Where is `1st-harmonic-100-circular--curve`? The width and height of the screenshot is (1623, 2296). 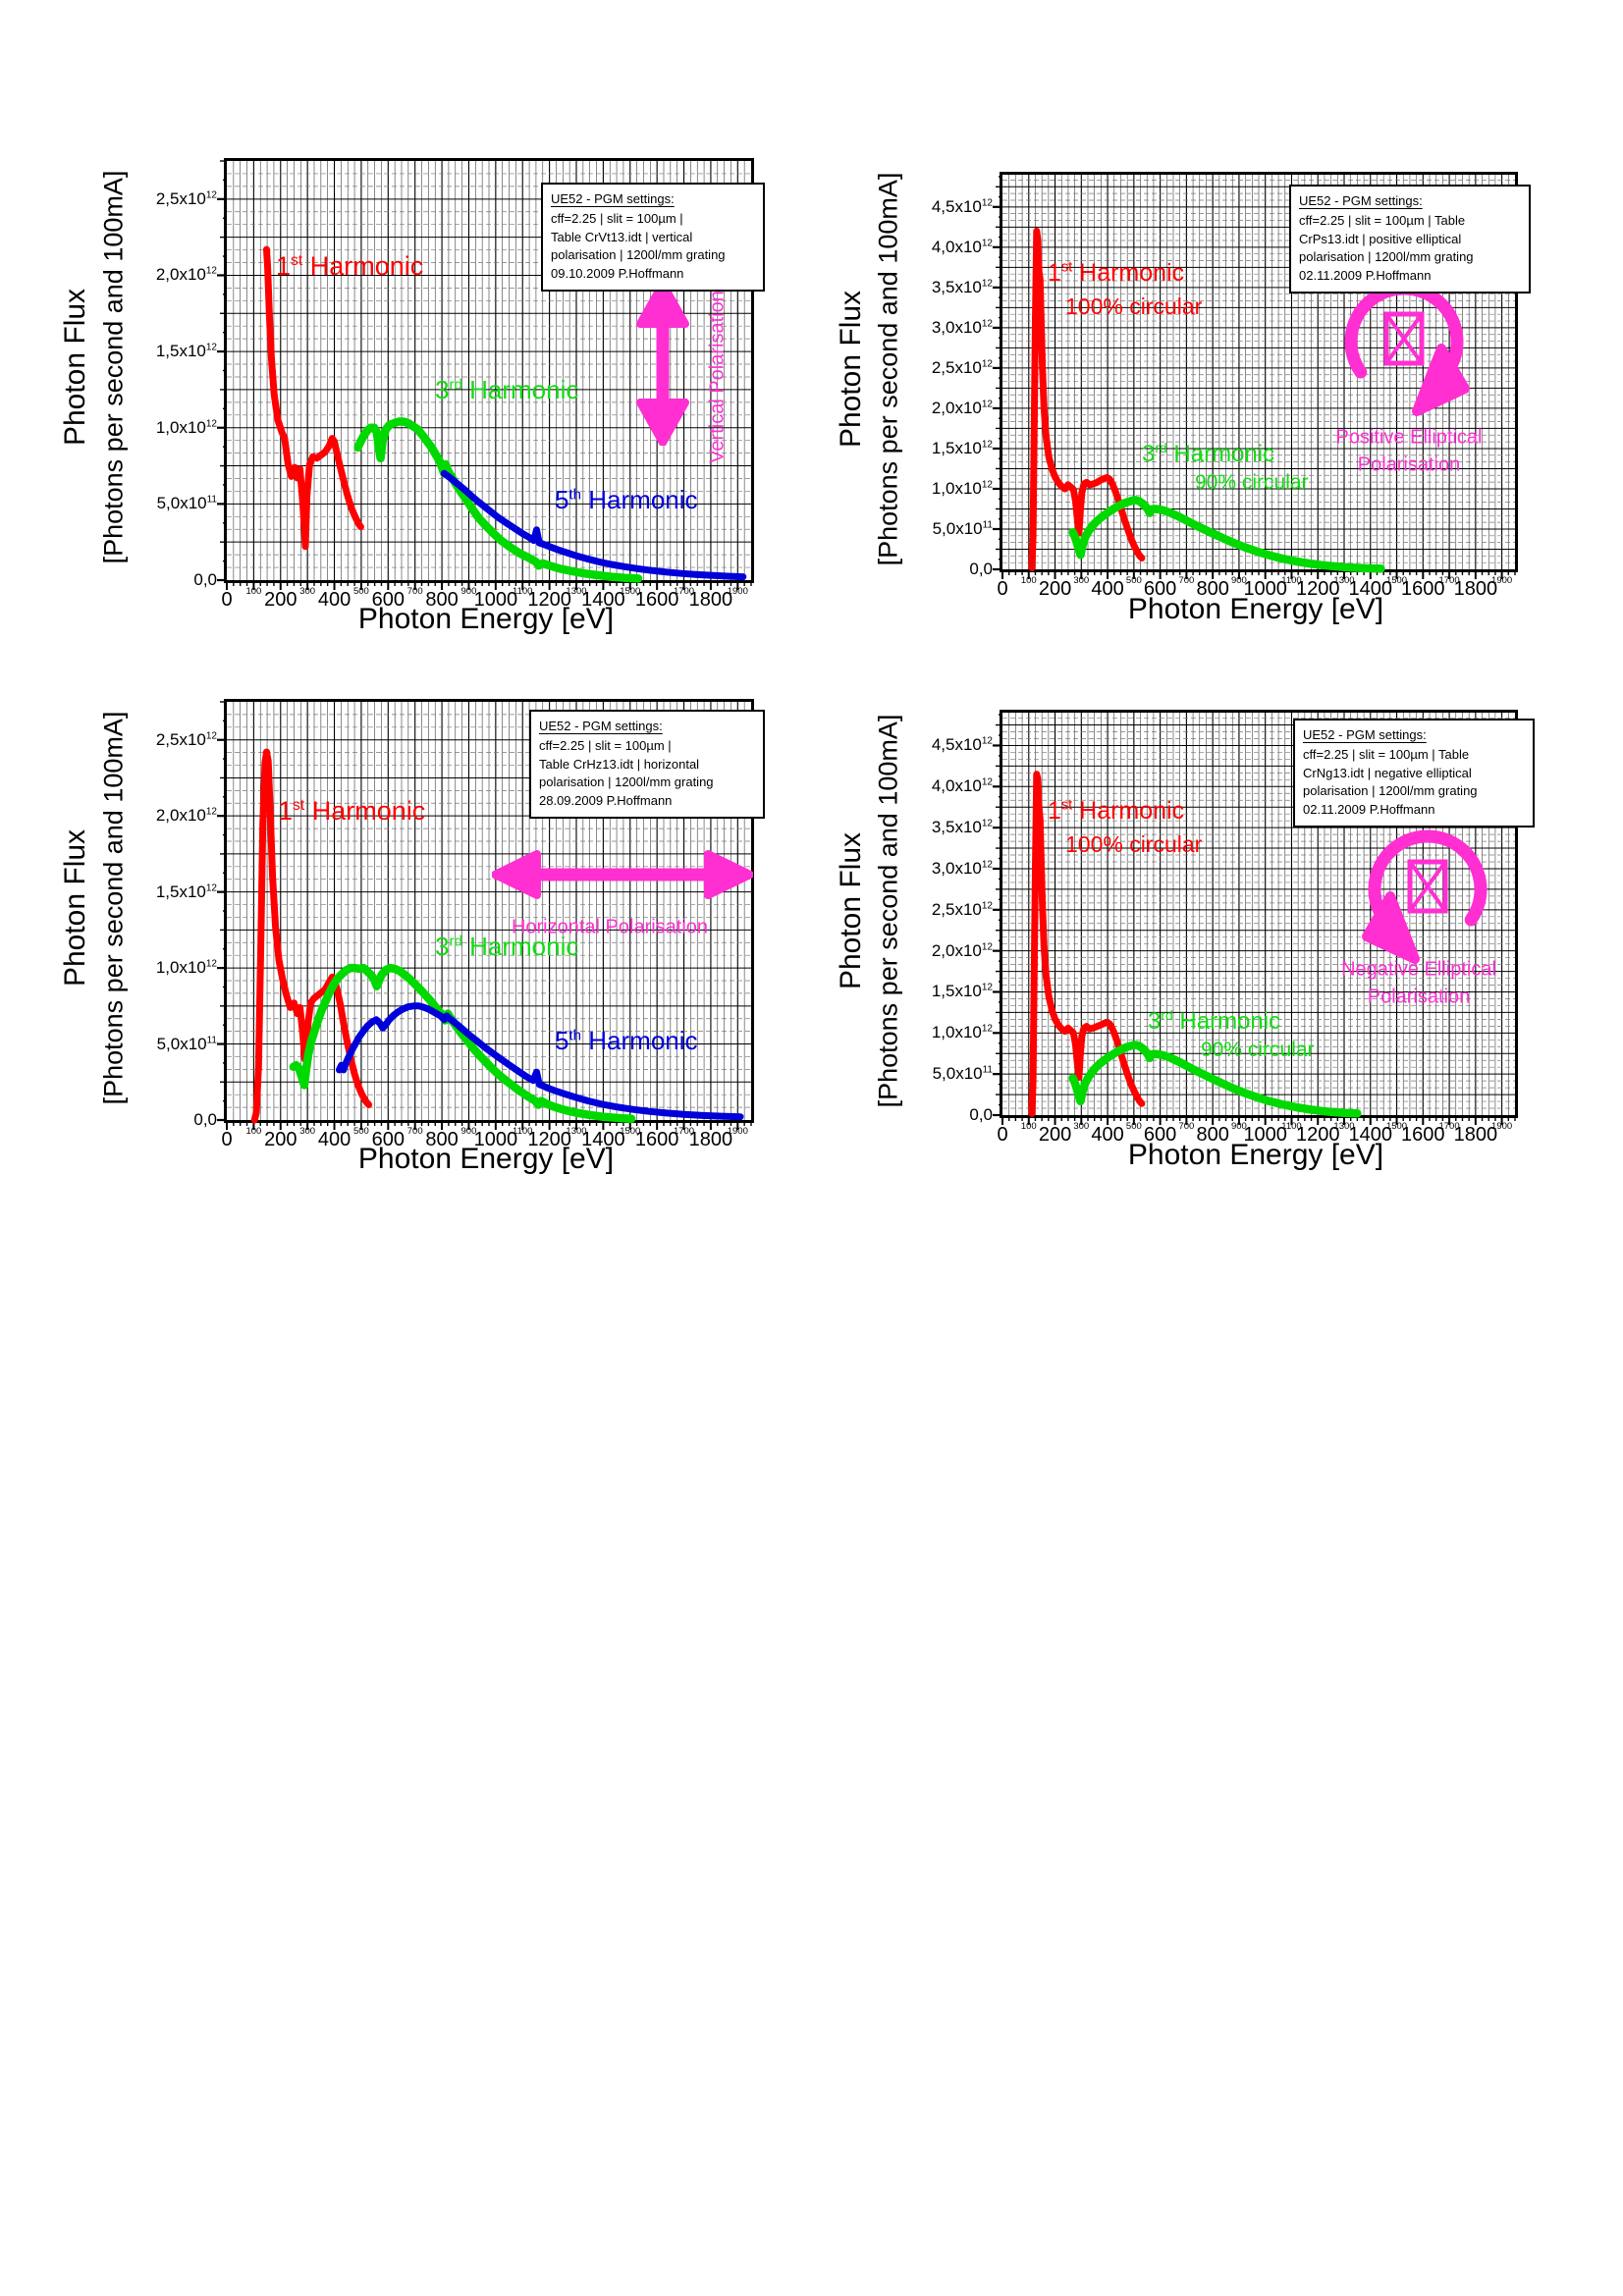 1st-harmonic-100-circular--curve is located at coordinates (1087, 399).